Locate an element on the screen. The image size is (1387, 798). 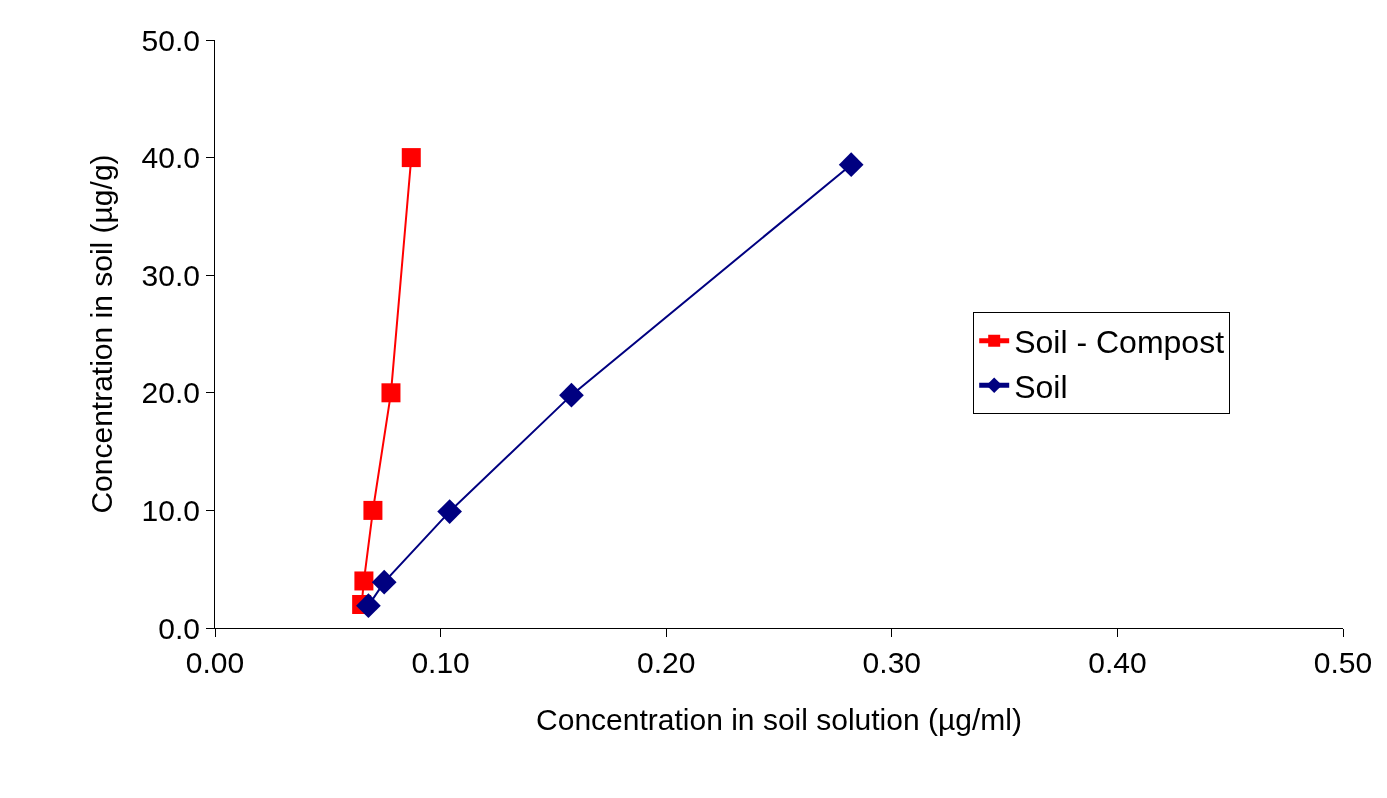
y-tick-label: 20.0 is located at coordinates (170, 393).